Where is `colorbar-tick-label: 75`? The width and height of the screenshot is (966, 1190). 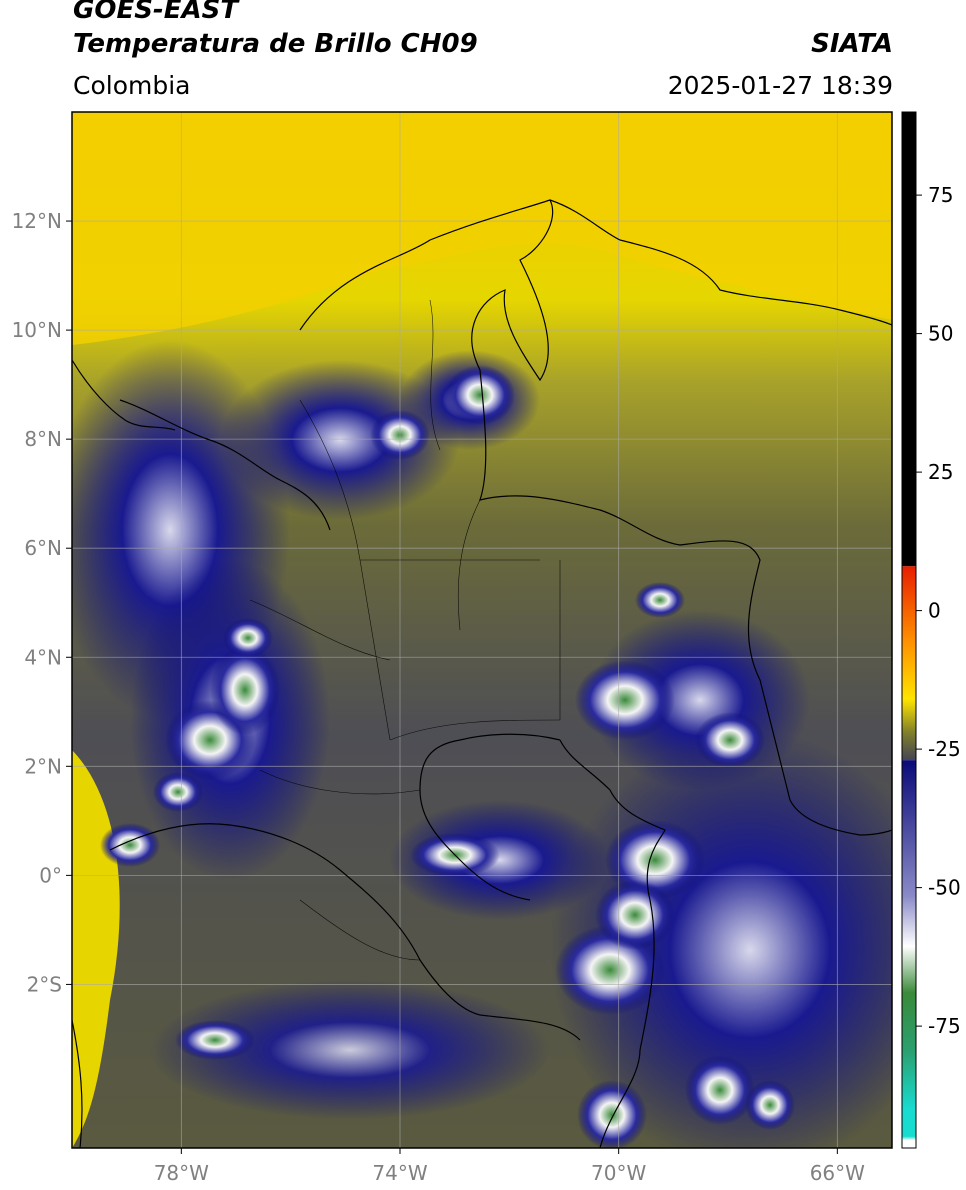
colorbar-tick-label: 75 is located at coordinates (940, 195).